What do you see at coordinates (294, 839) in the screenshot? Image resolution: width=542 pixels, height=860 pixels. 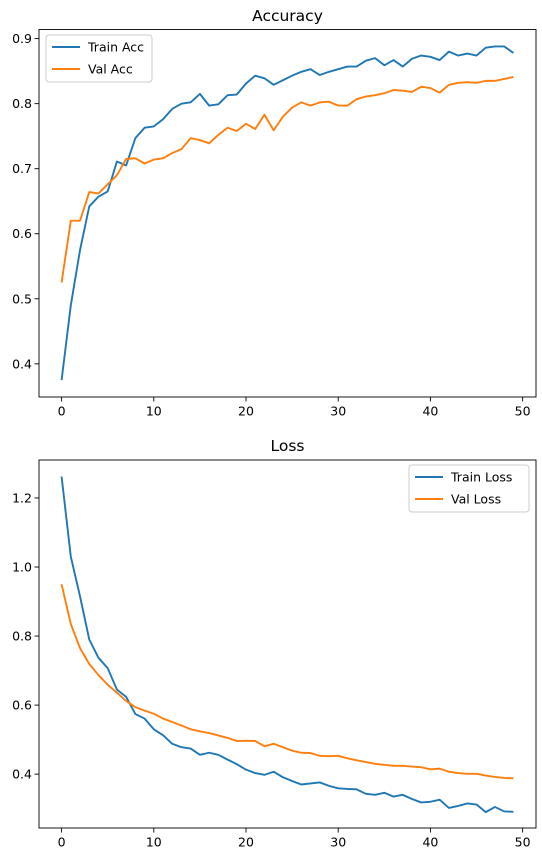 I see `loss-x-axis: 0 10 20 30 40 50` at bounding box center [294, 839].